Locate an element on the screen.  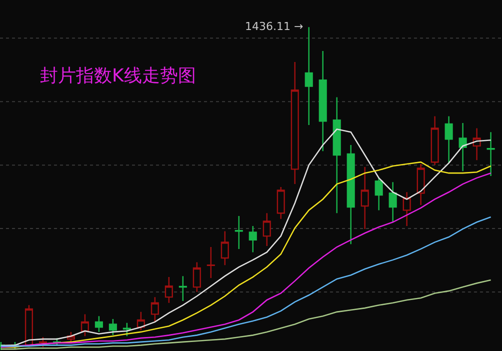
text: 封片指数K线走势图 is located at coordinates (118, 75).